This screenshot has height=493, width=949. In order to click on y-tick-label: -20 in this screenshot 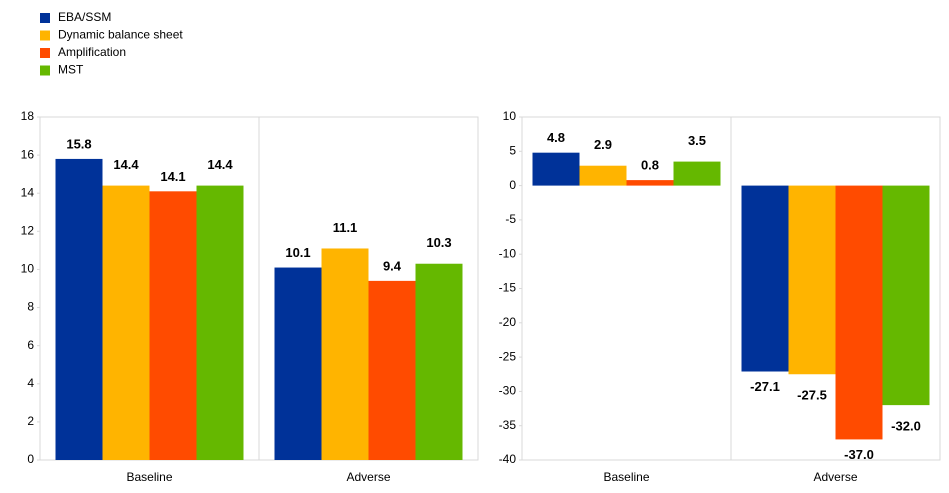, I will do `click(508, 322)`.